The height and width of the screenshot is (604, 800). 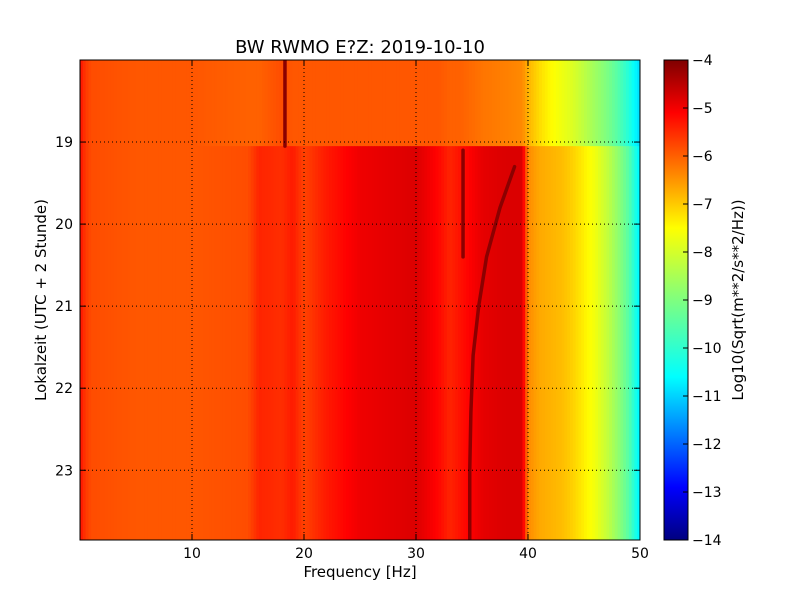 What do you see at coordinates (359, 572) in the screenshot?
I see `x-axis-label: Frequency [Hz]` at bounding box center [359, 572].